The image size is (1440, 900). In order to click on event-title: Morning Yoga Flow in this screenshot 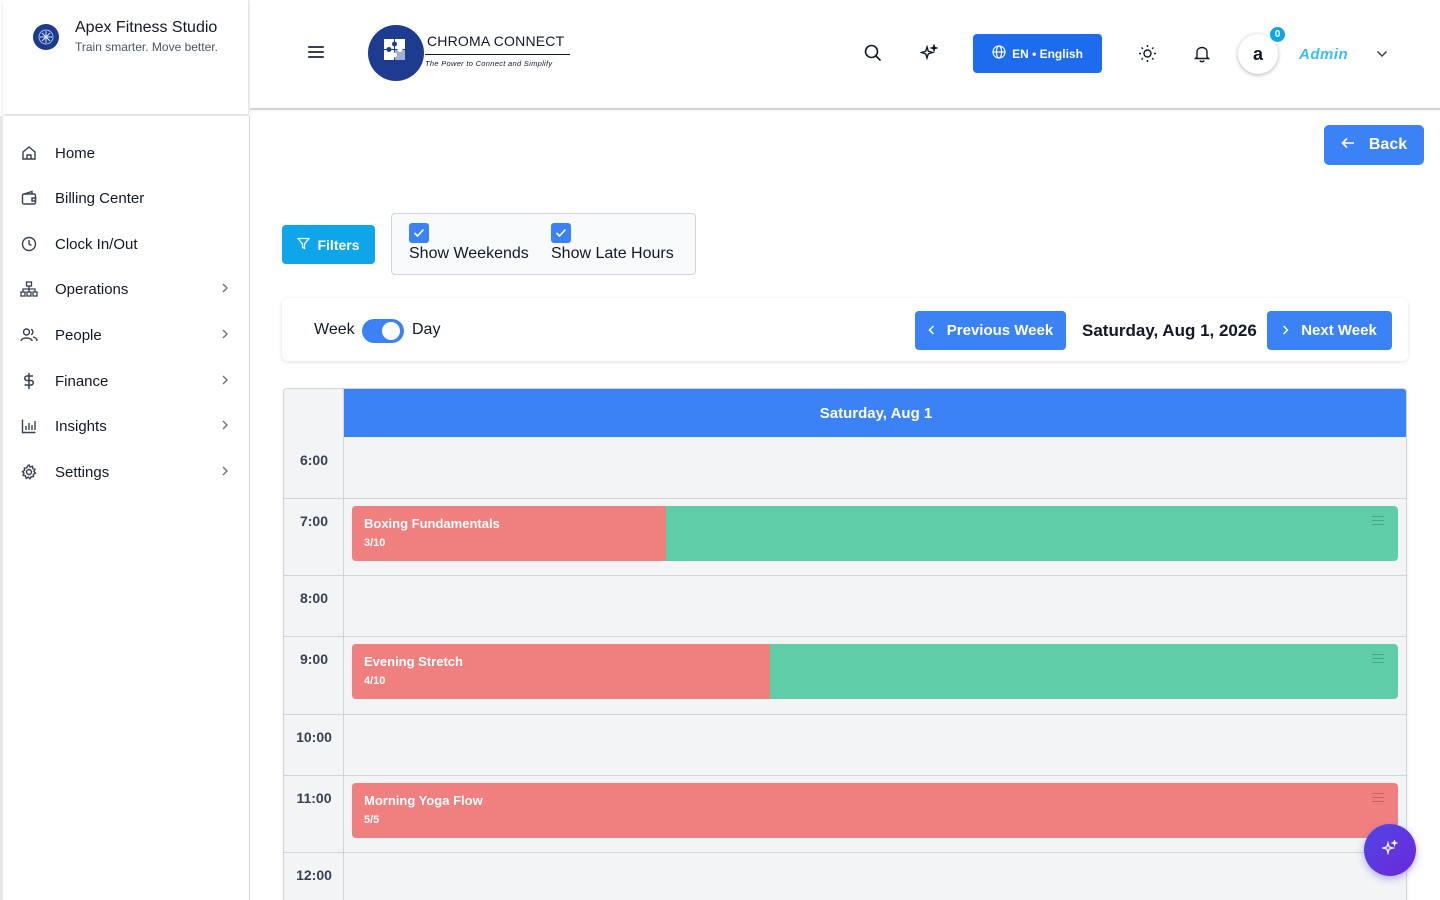, I will do `click(423, 800)`.